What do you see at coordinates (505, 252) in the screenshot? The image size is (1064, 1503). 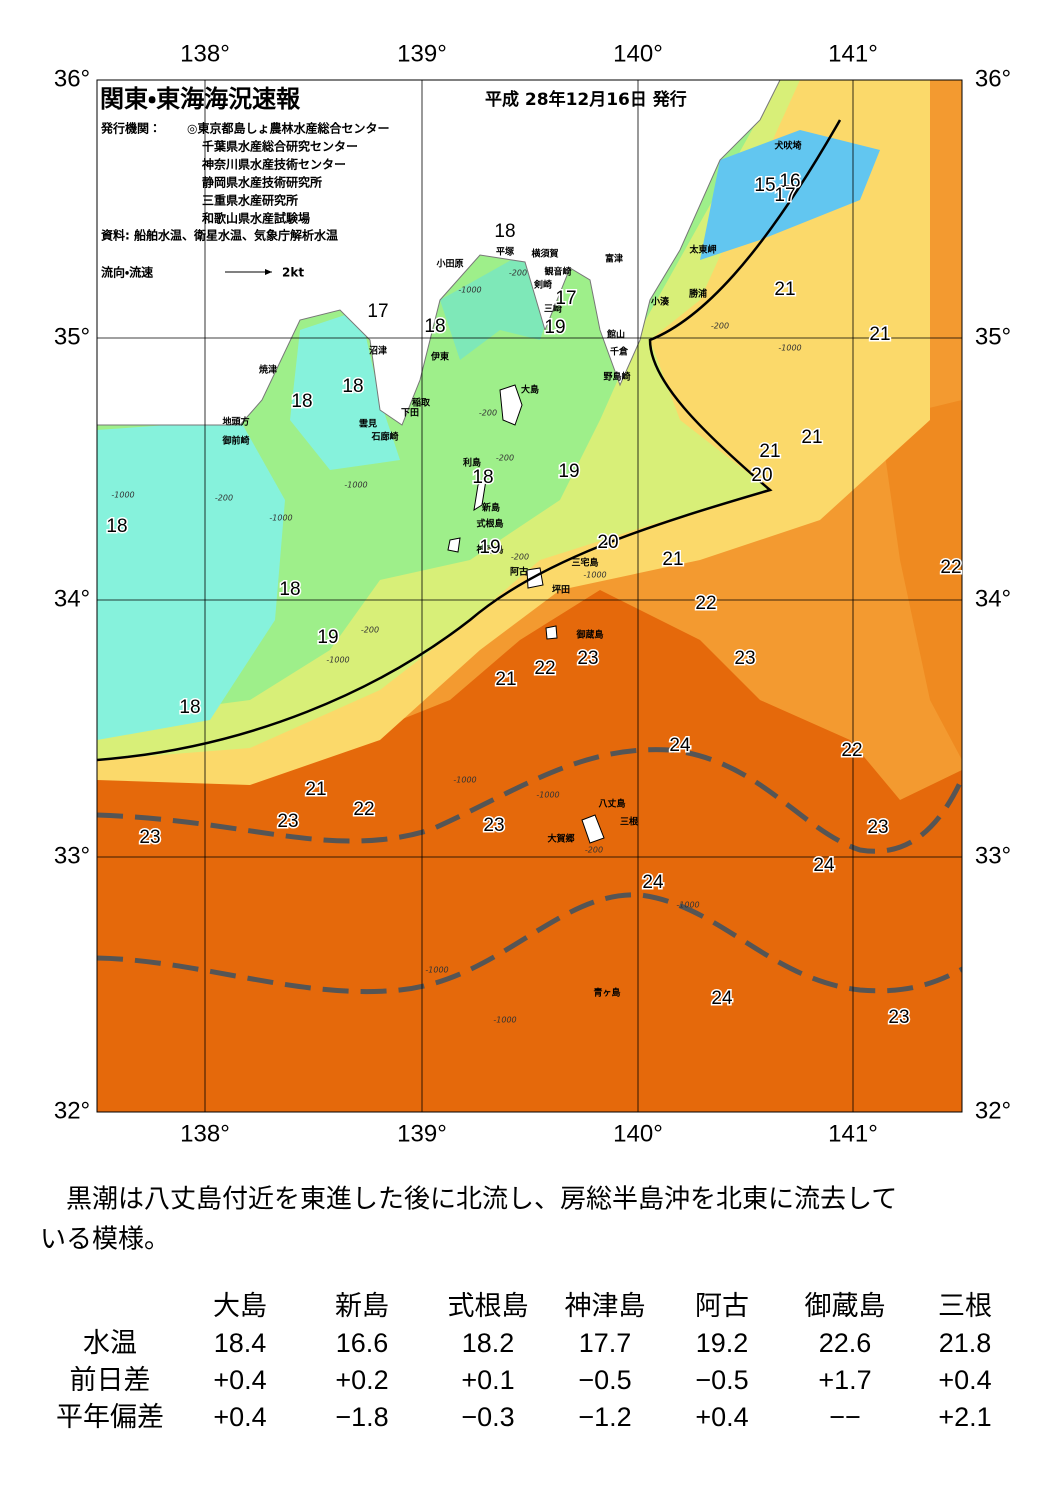 I see `place-name: 平塚` at bounding box center [505, 252].